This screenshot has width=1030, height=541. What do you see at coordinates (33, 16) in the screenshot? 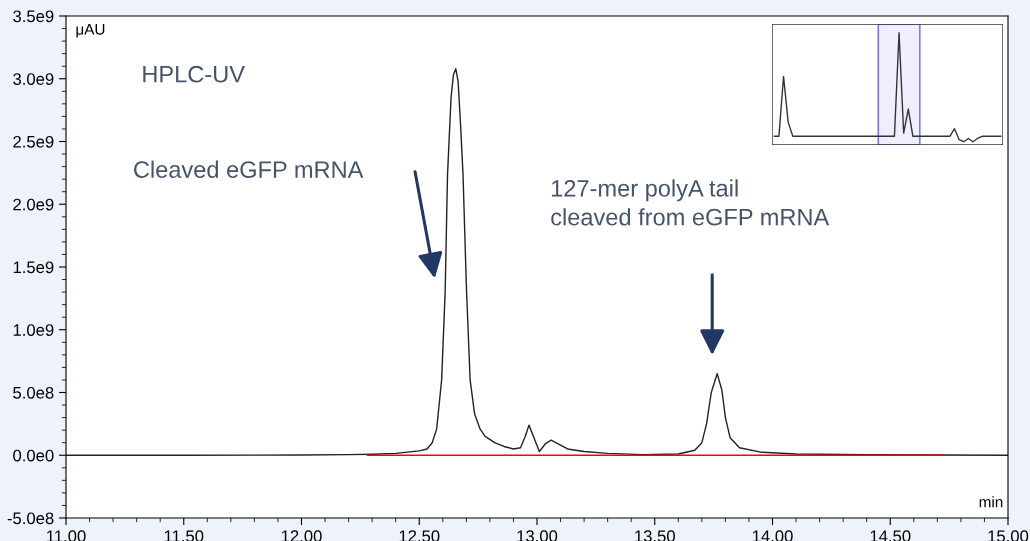
I see `y-tick-label: 3.5e9` at bounding box center [33, 16].